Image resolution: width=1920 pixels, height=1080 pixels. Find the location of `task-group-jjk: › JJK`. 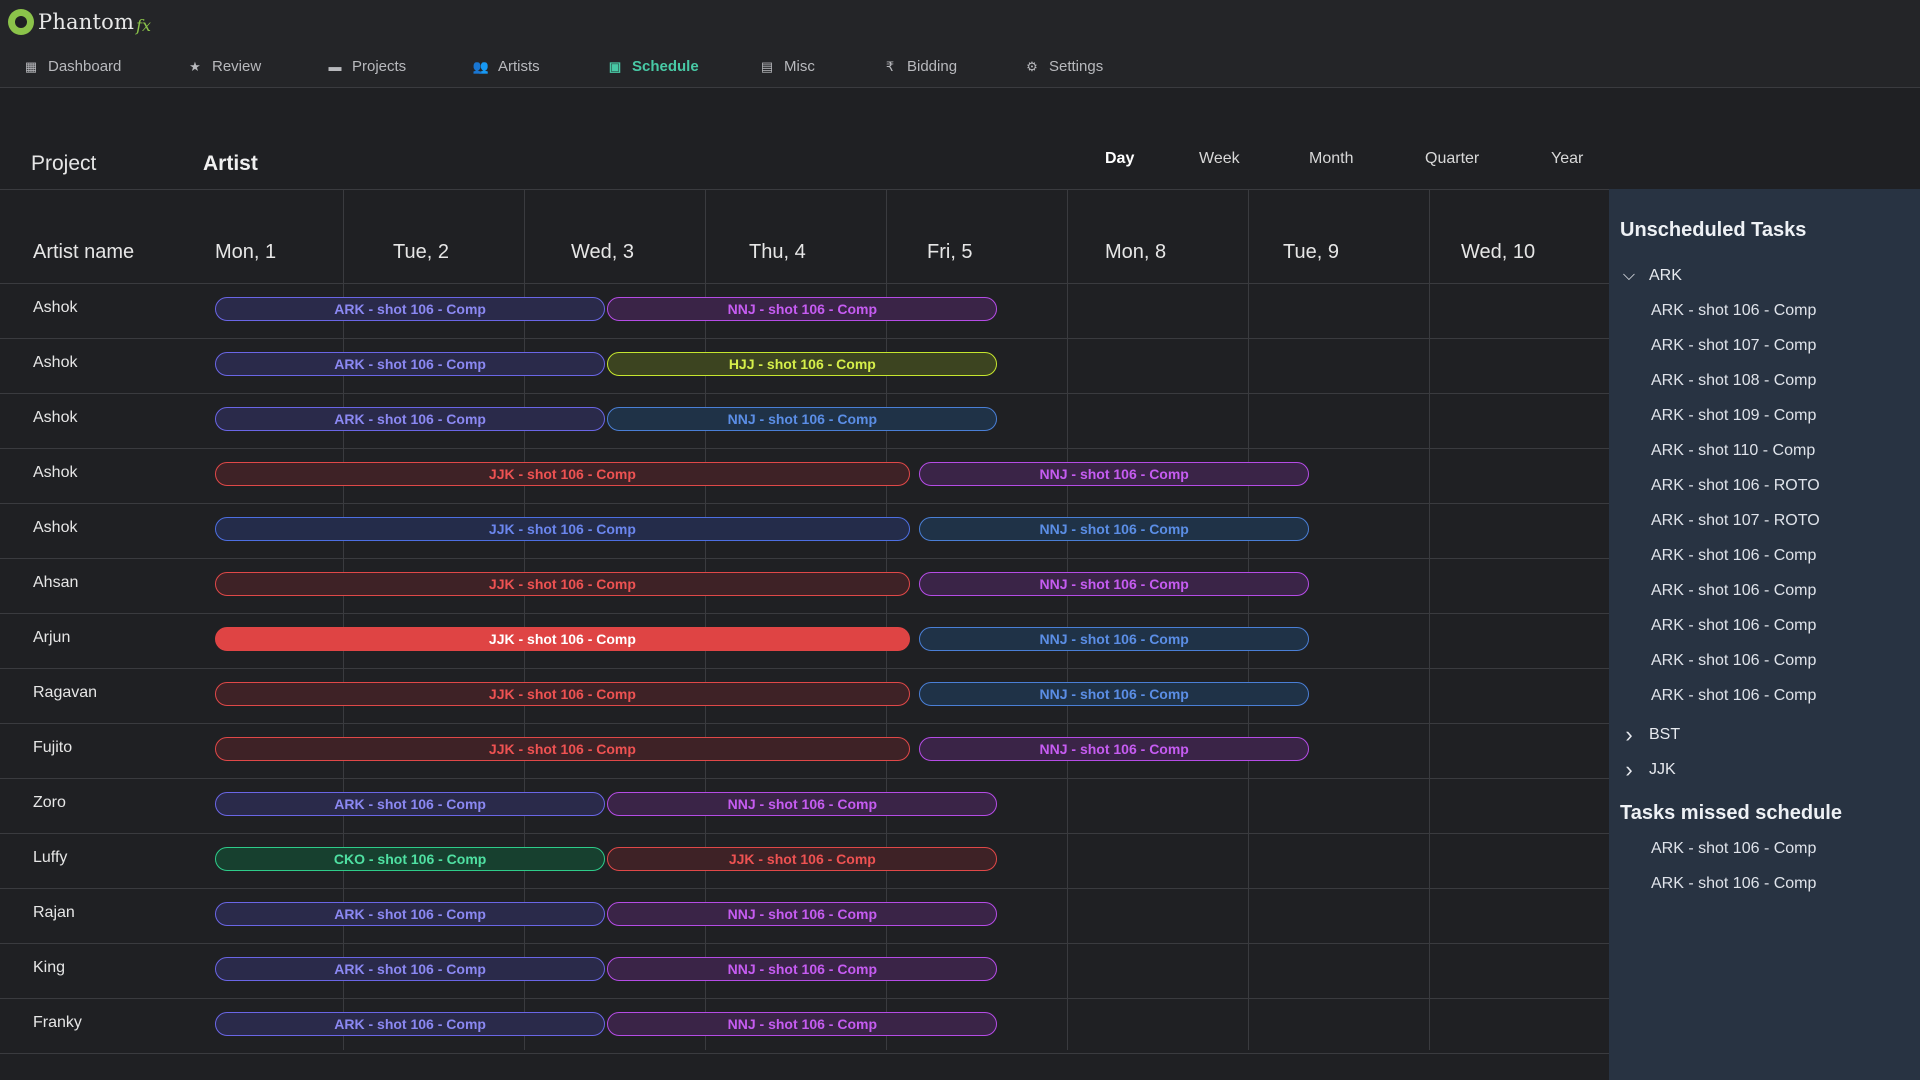

task-group-jjk: › JJK is located at coordinates (1648, 770).